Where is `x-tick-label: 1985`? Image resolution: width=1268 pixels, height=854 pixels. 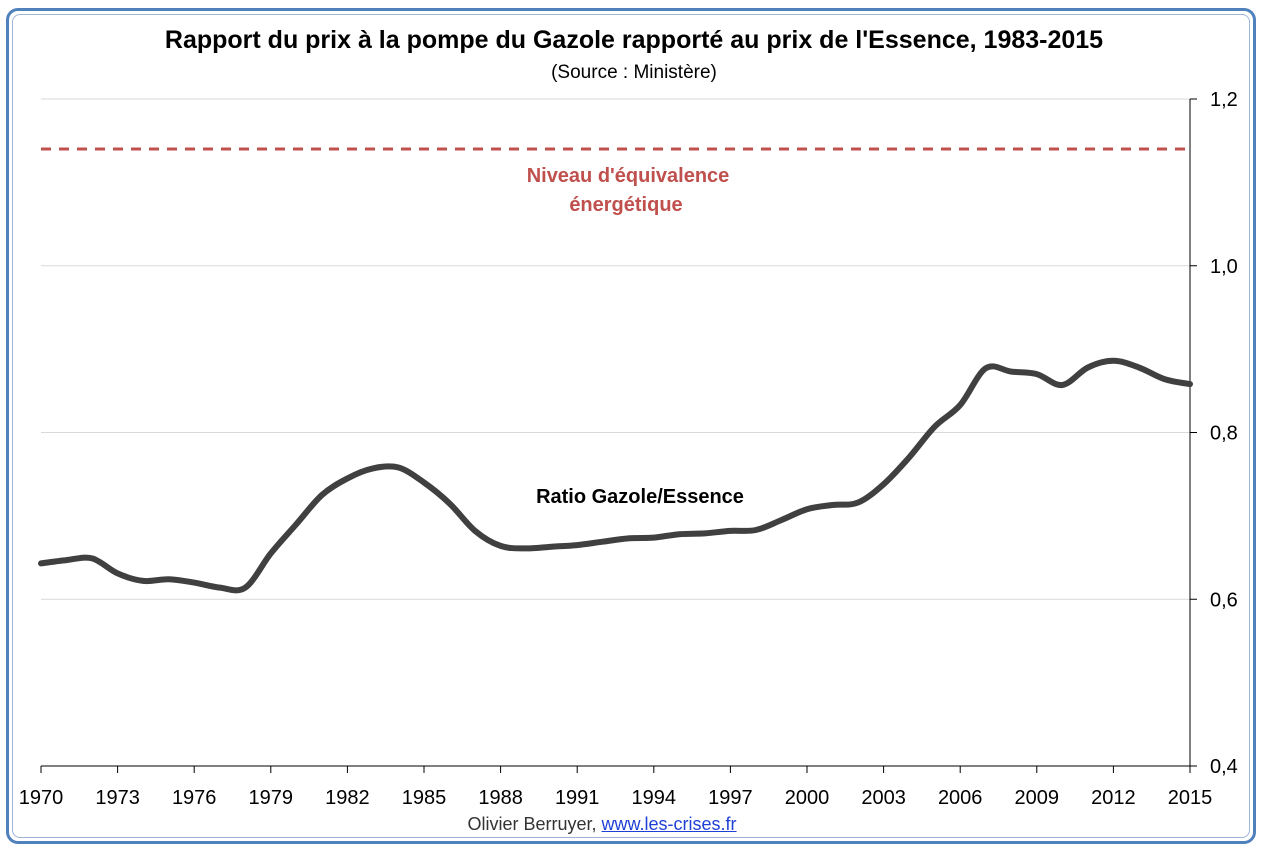 x-tick-label: 1985 is located at coordinates (424, 798).